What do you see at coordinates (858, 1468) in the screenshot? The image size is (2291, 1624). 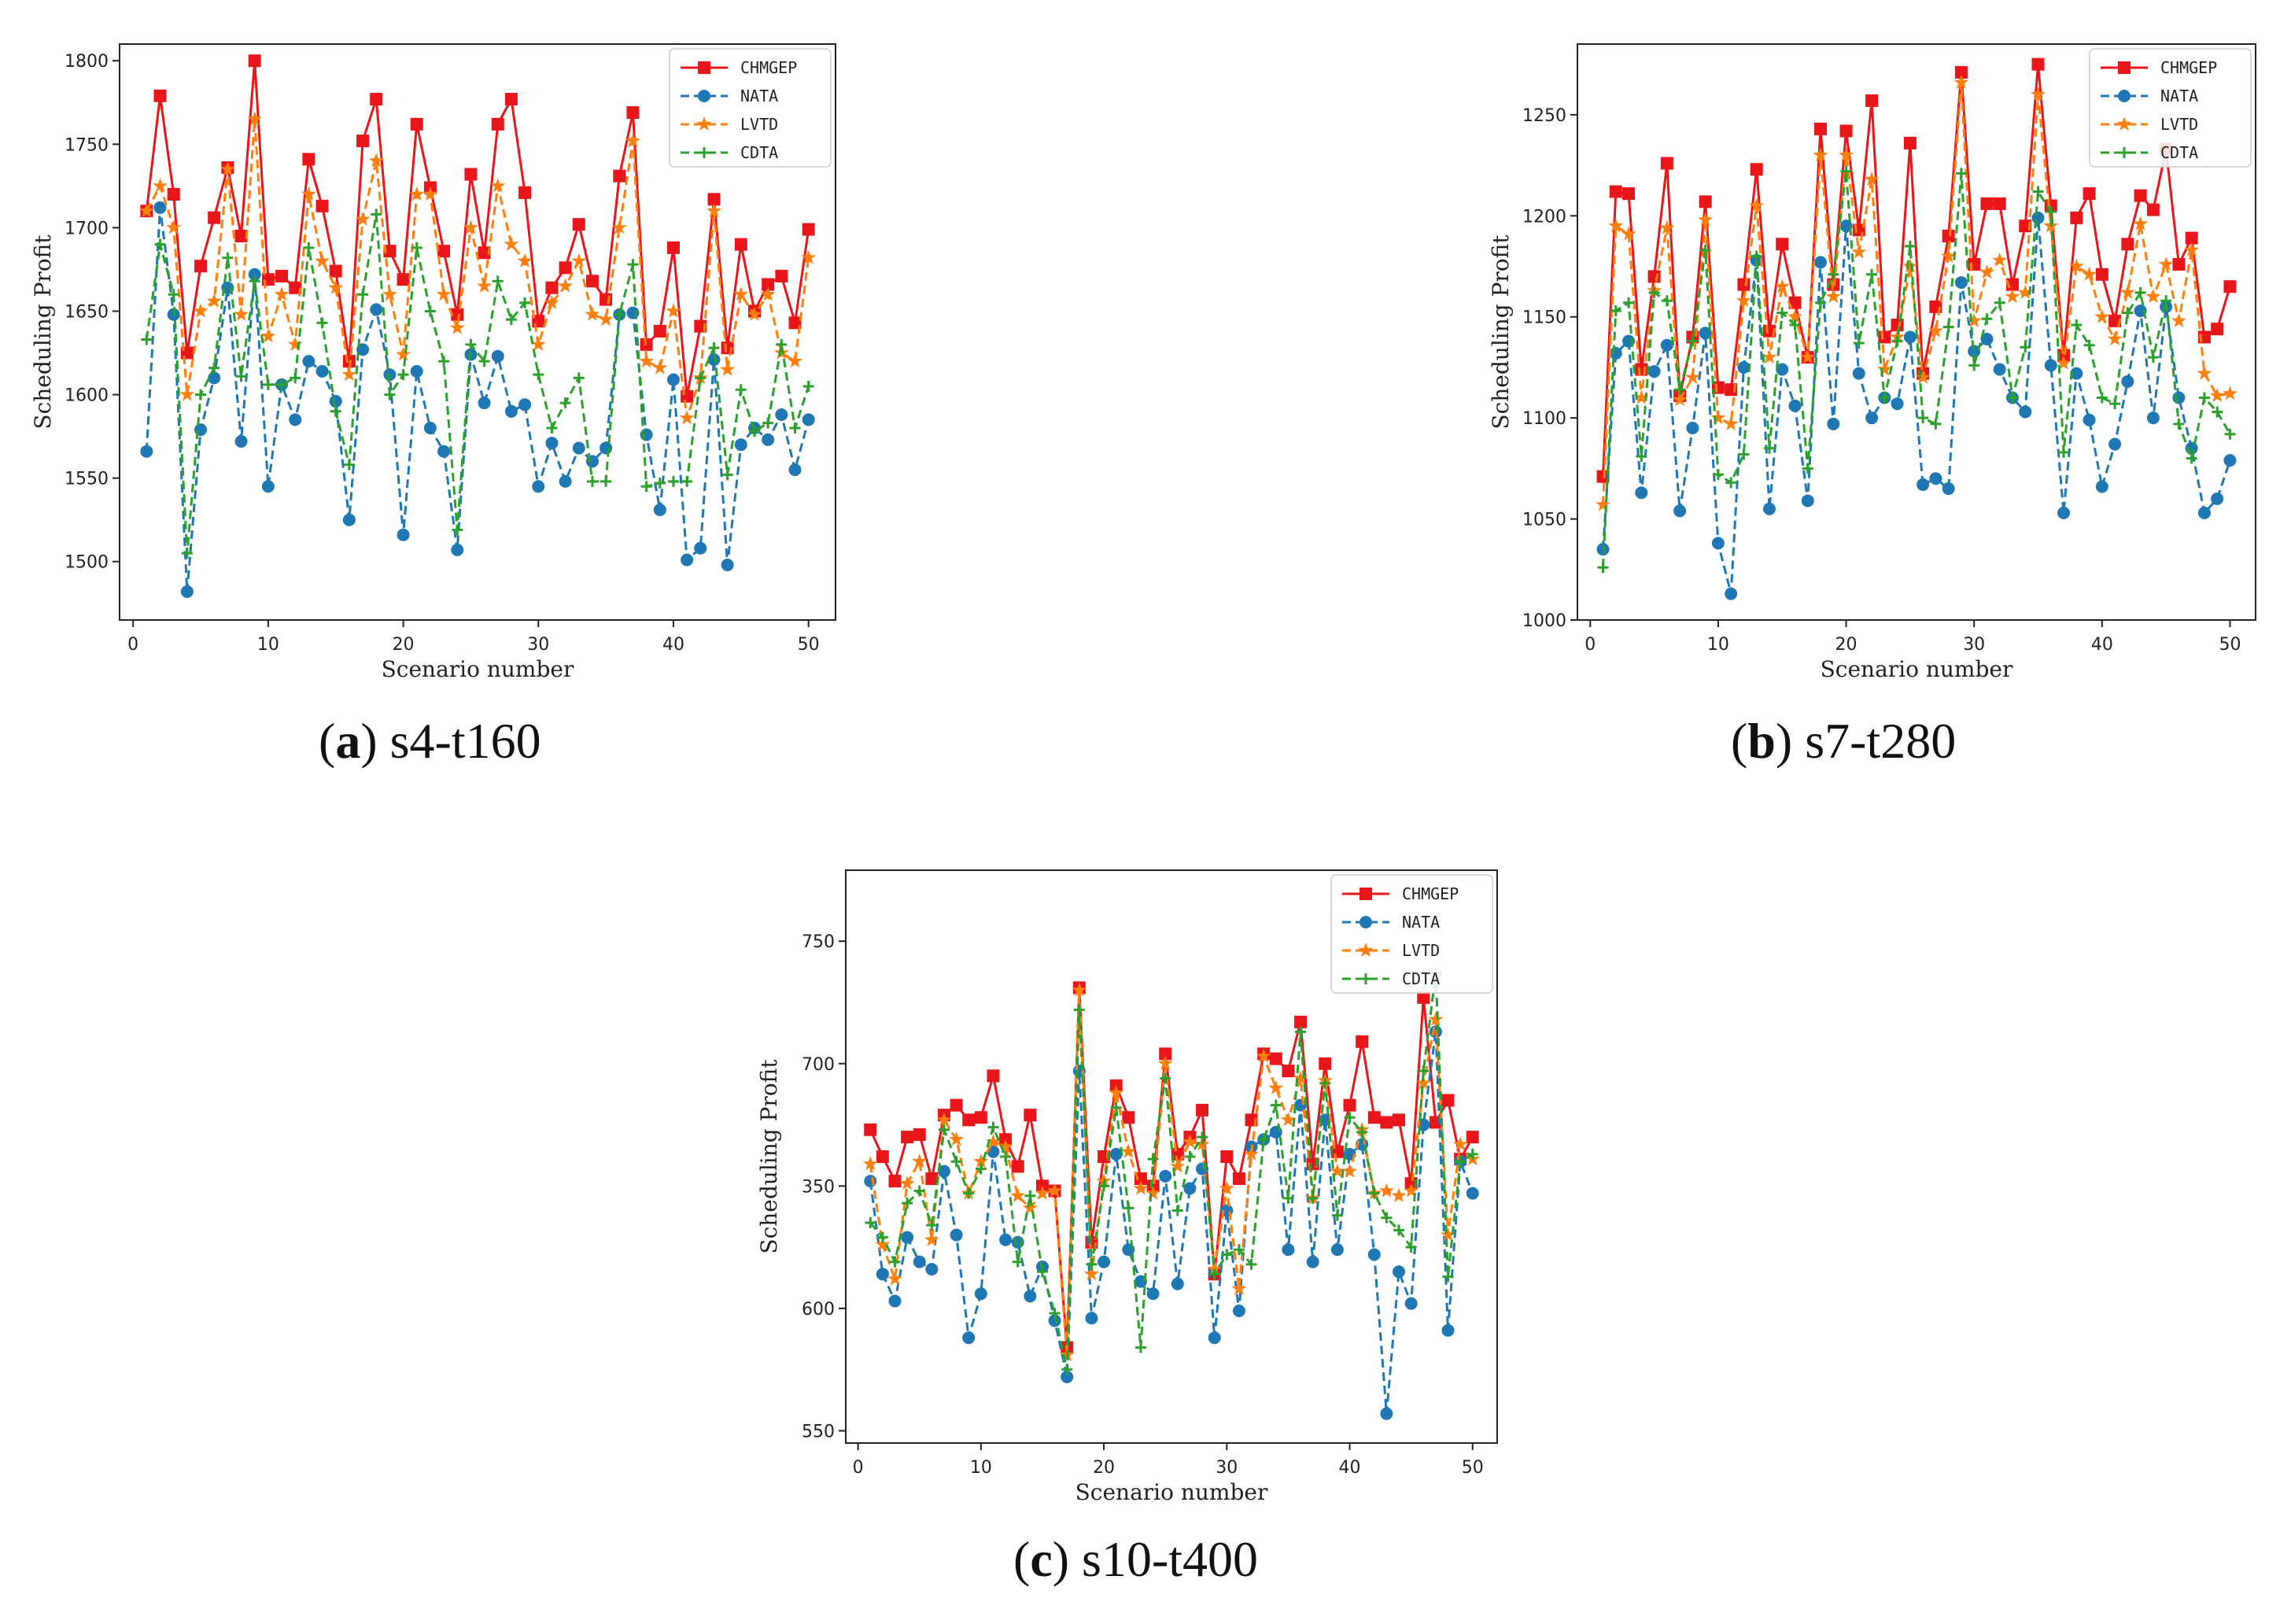 I see `x-tick-label: 0` at bounding box center [858, 1468].